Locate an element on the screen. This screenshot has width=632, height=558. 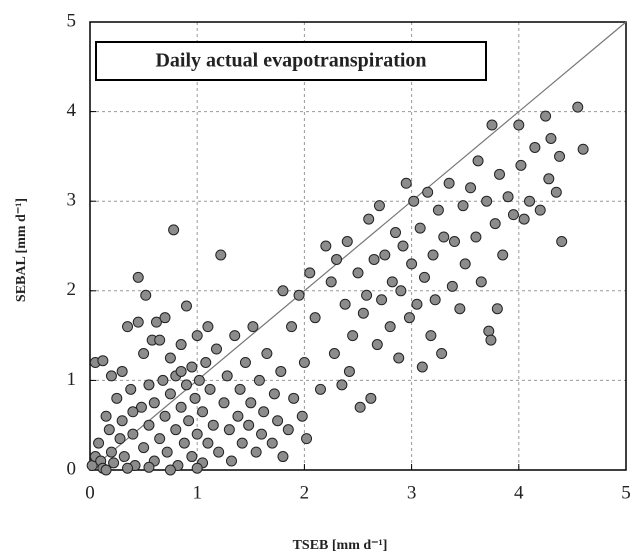
x-tick-label: 2 is located at coordinates (305, 492).